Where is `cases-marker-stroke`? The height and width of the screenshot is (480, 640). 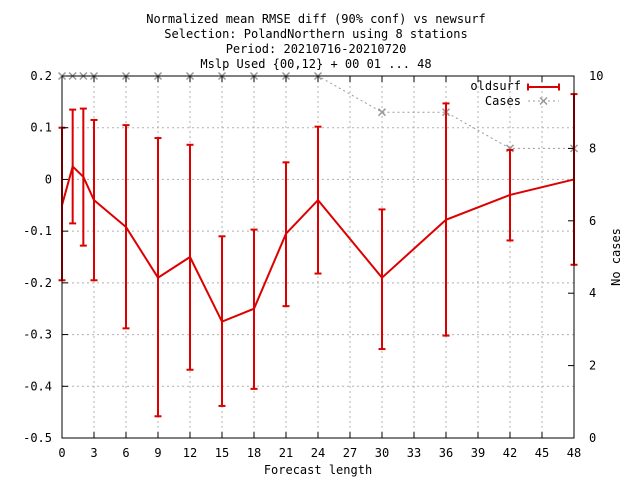 cases-marker-stroke is located at coordinates (382, 112).